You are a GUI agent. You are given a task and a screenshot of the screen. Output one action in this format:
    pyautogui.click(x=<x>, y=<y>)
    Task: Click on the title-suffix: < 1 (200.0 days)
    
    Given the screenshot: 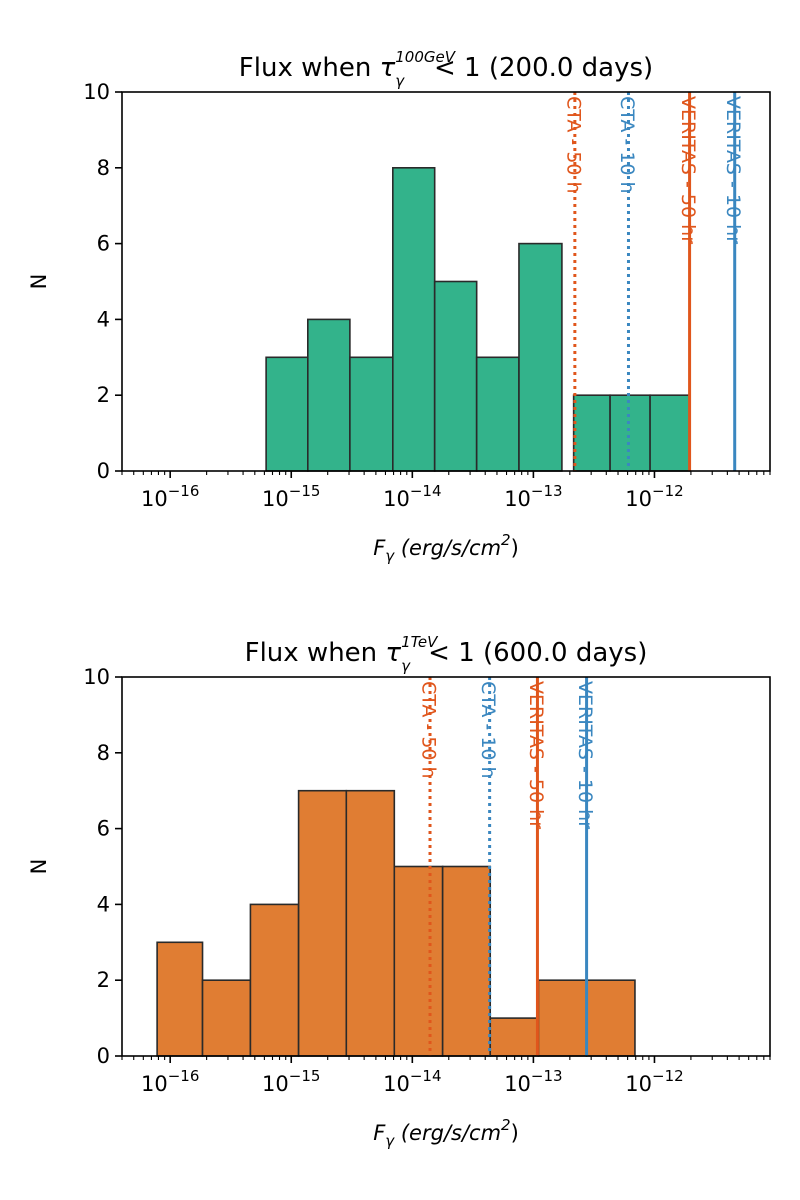 What is the action you would take?
    pyautogui.click(x=539, y=68)
    